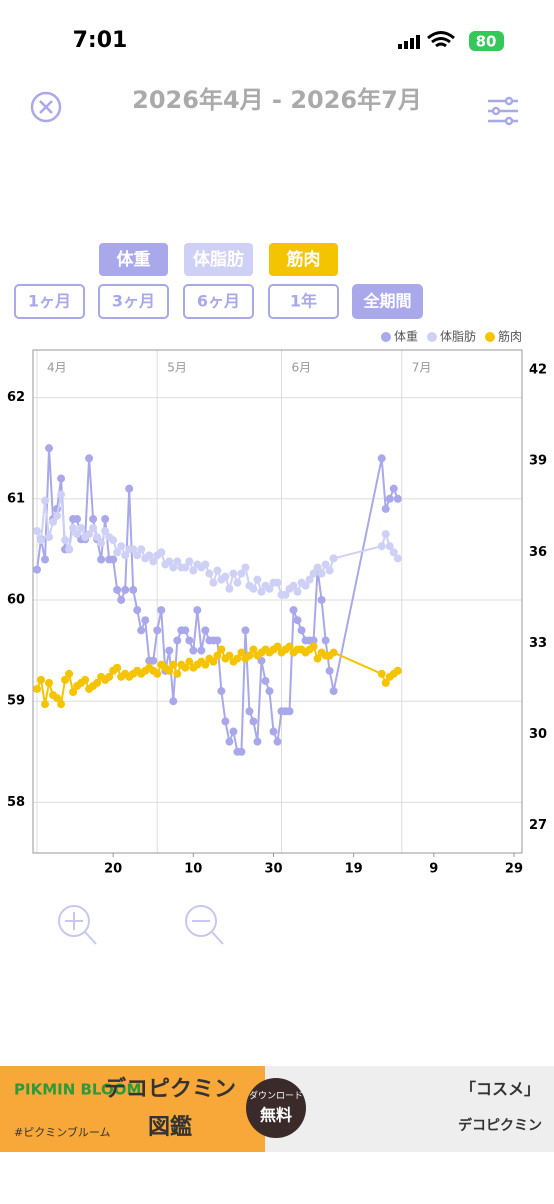  I want to click on filter-button, so click(503, 111).